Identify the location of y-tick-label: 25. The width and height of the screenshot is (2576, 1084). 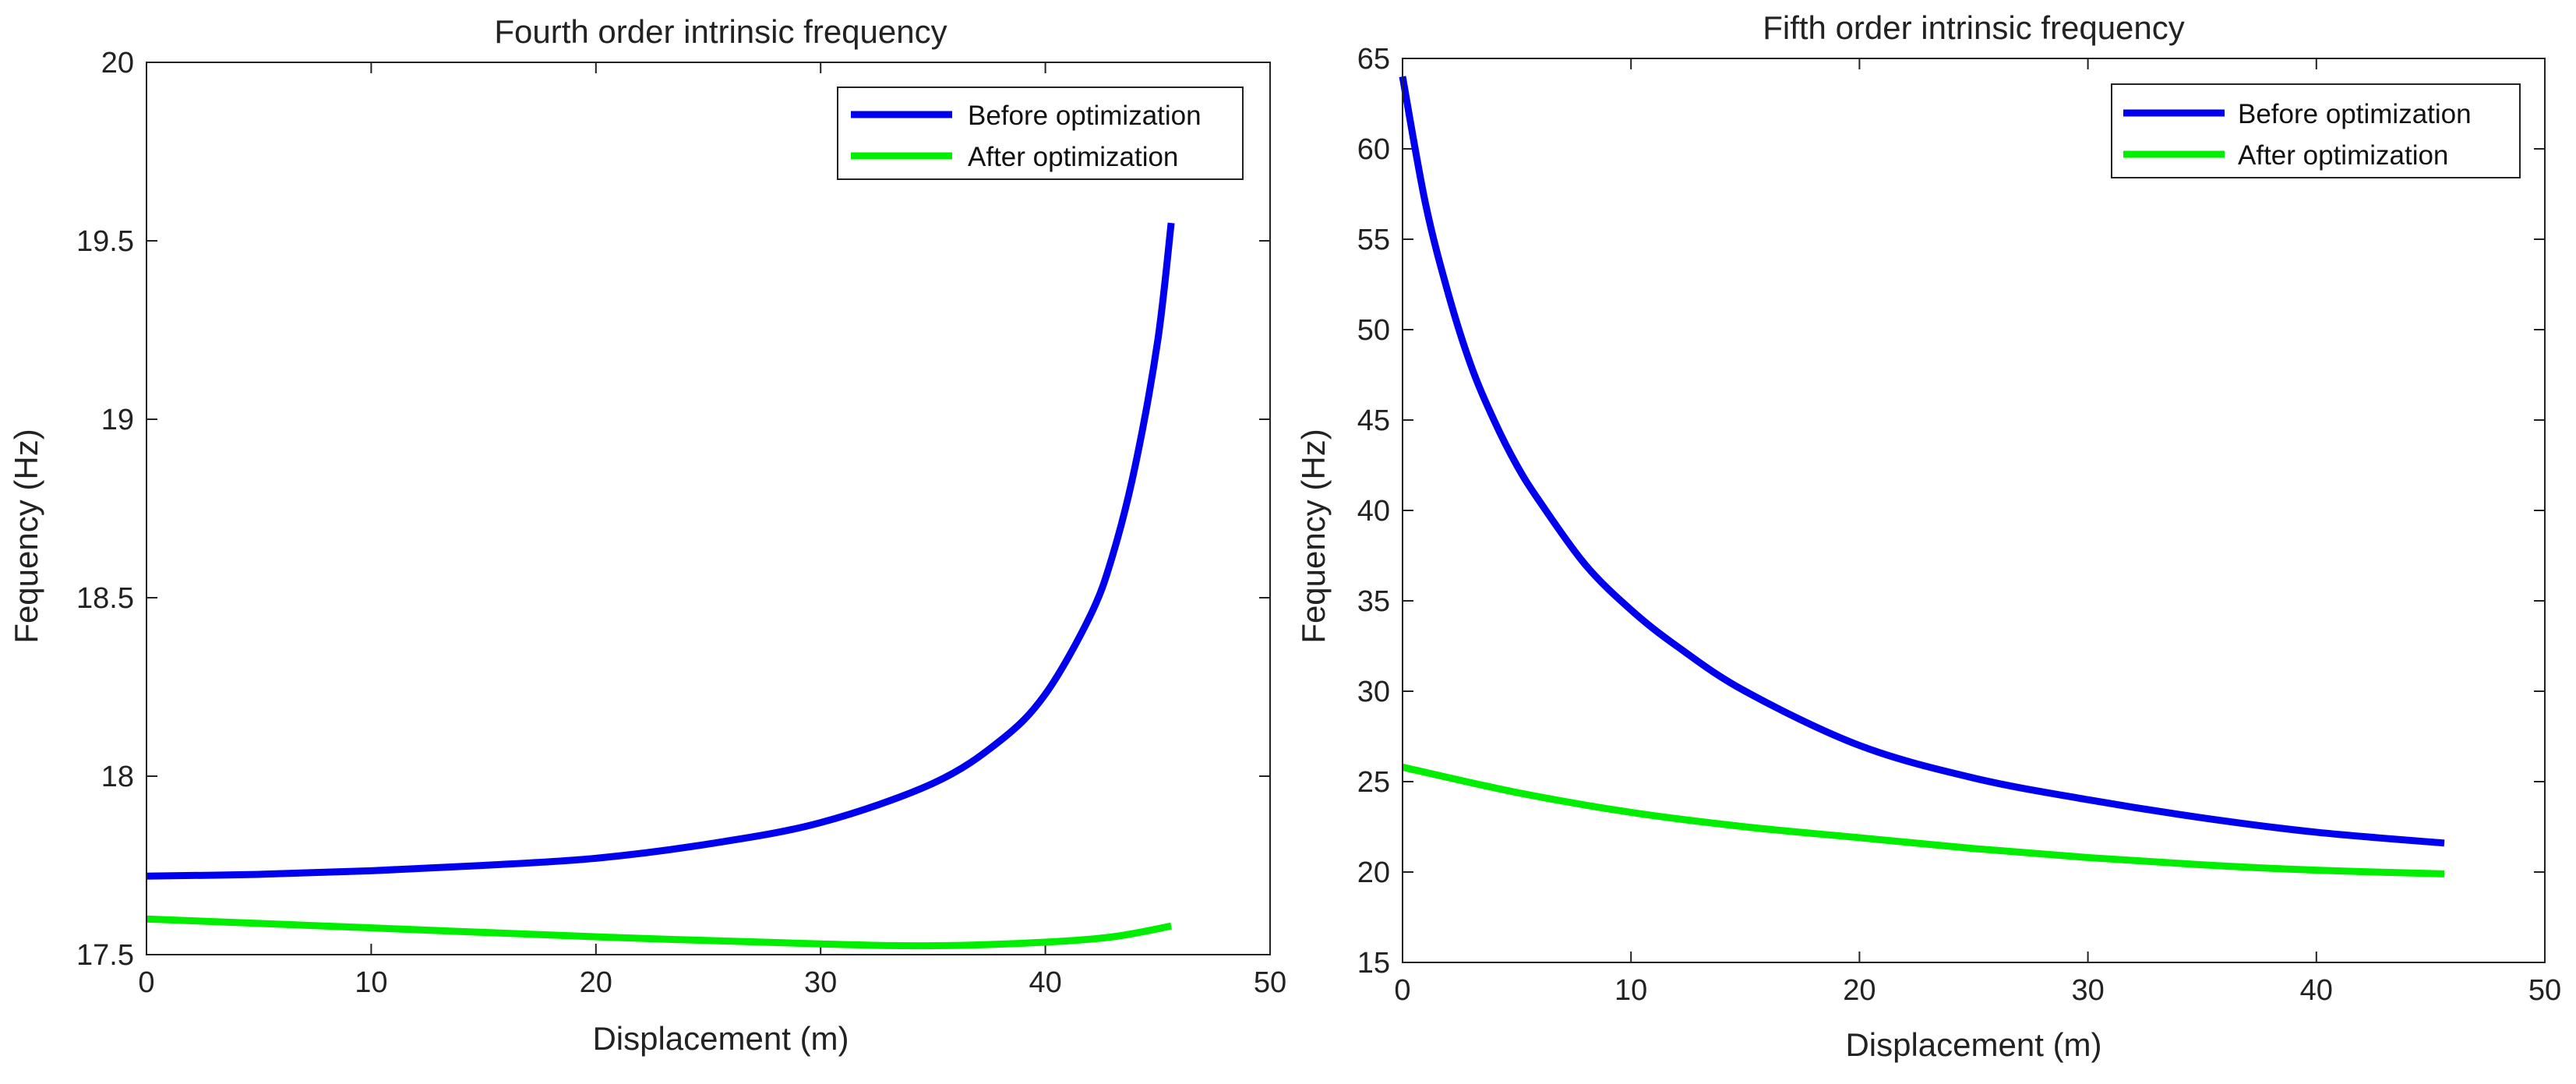
(1373, 782).